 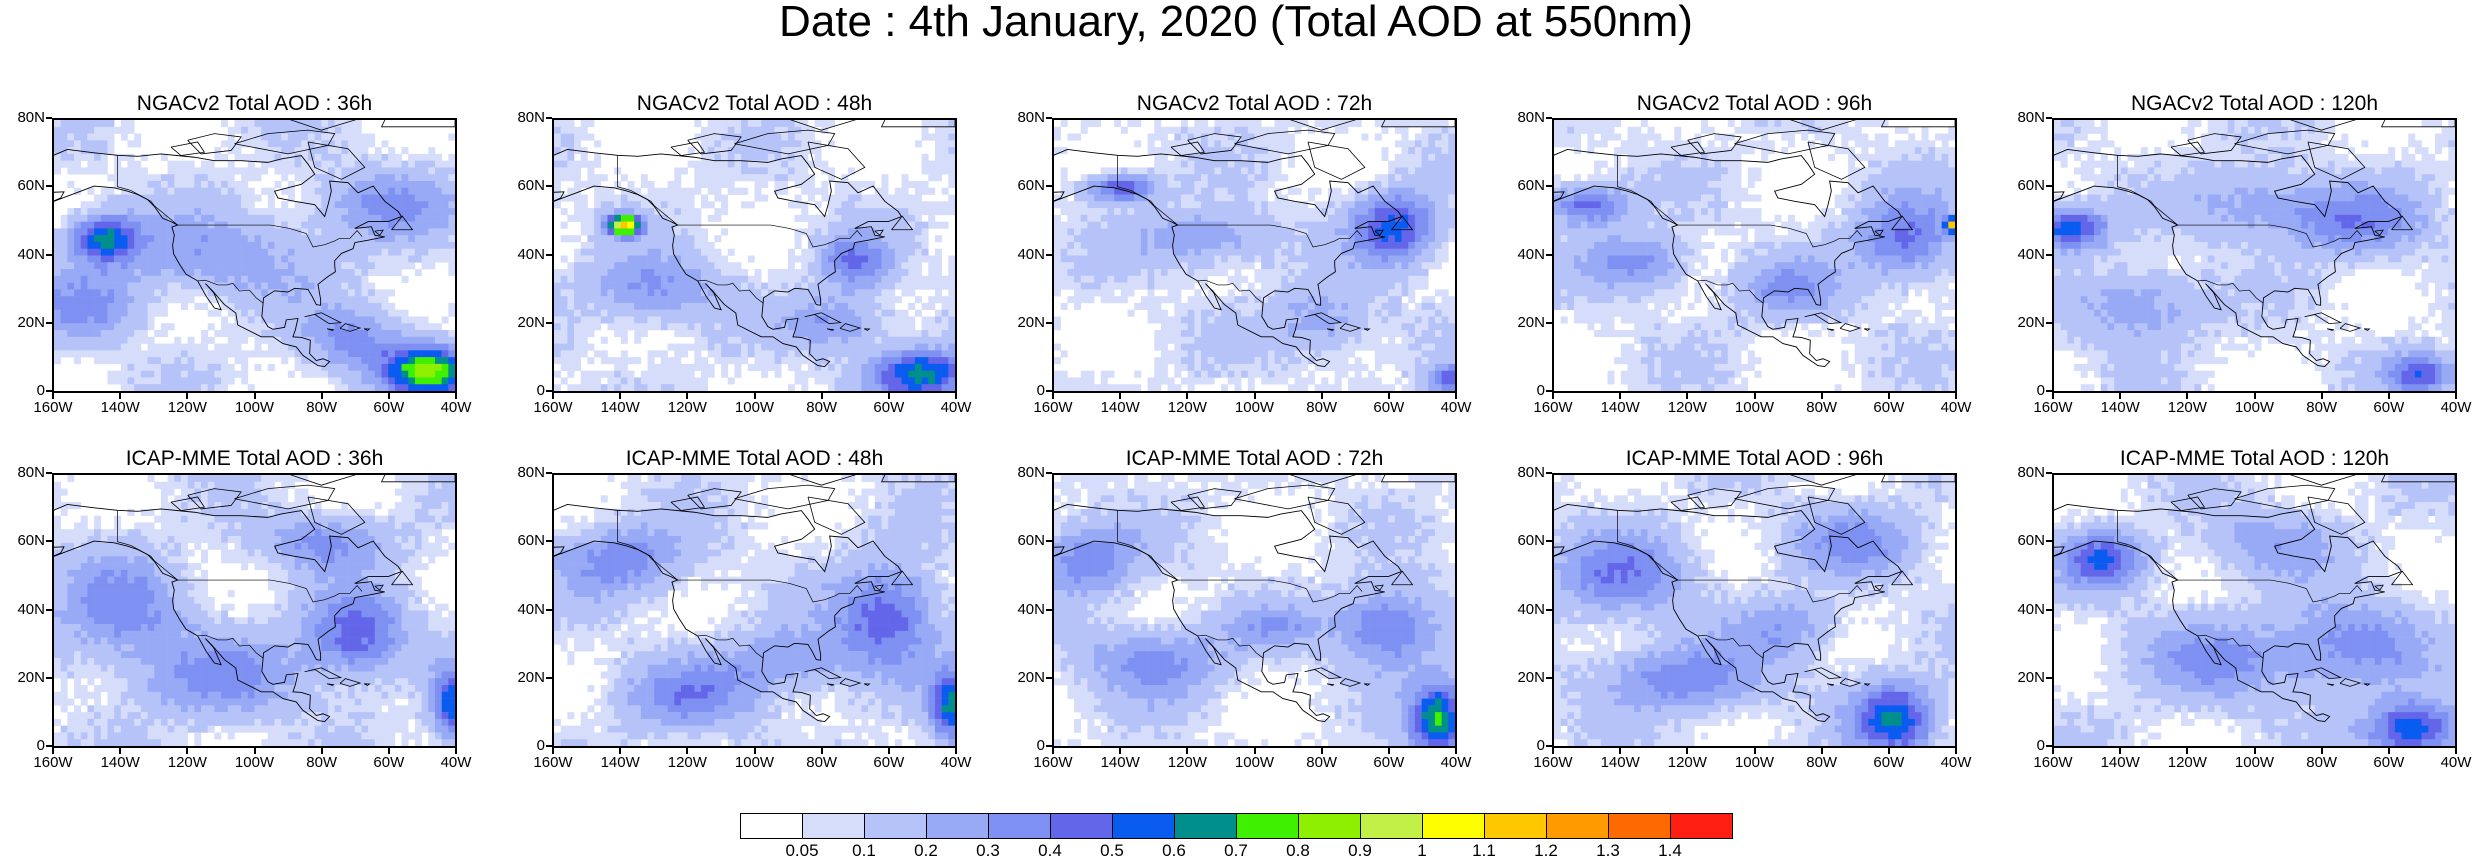 What do you see at coordinates (1754, 103) in the screenshot?
I see `panel-title: NGACv2 Total AOD : 96h` at bounding box center [1754, 103].